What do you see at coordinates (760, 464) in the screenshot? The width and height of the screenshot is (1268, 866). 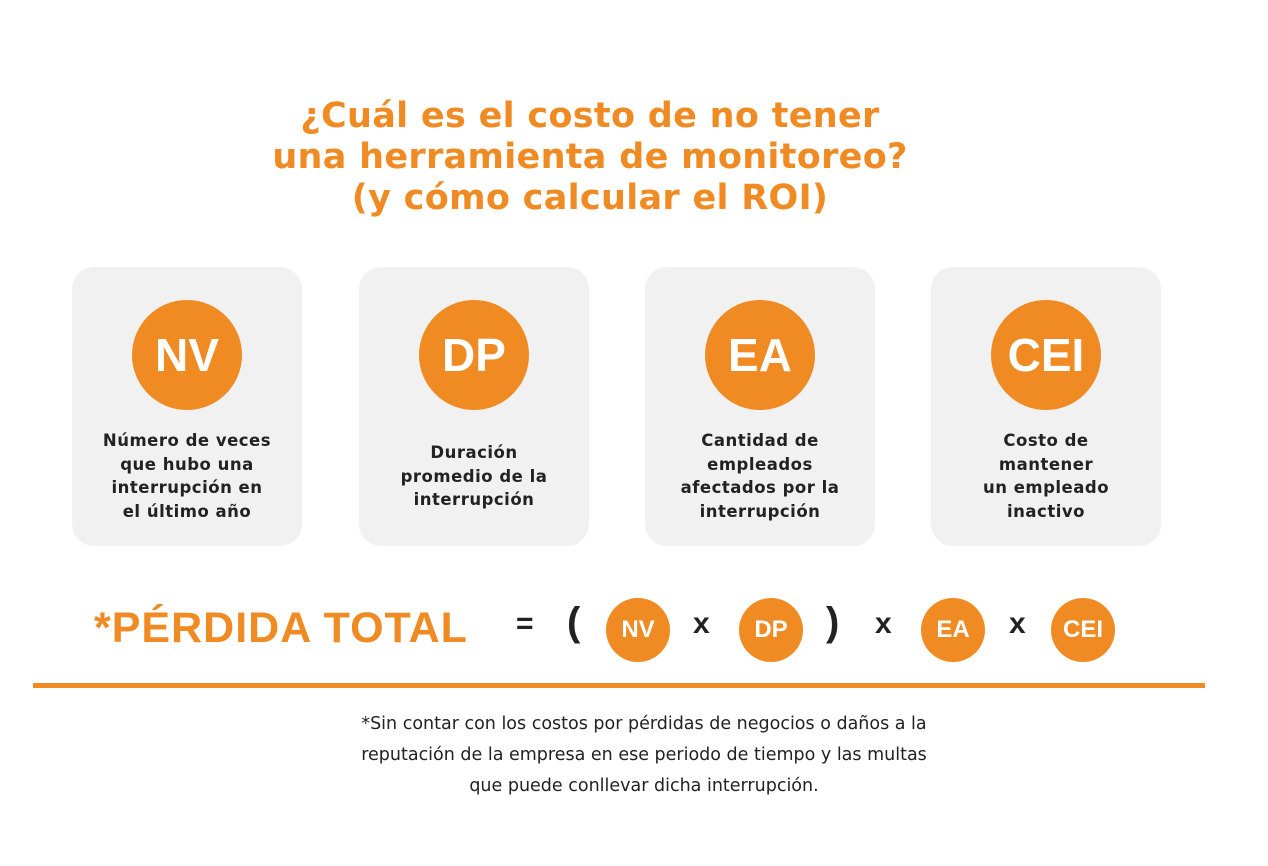 I see `desc-line: empleados` at bounding box center [760, 464].